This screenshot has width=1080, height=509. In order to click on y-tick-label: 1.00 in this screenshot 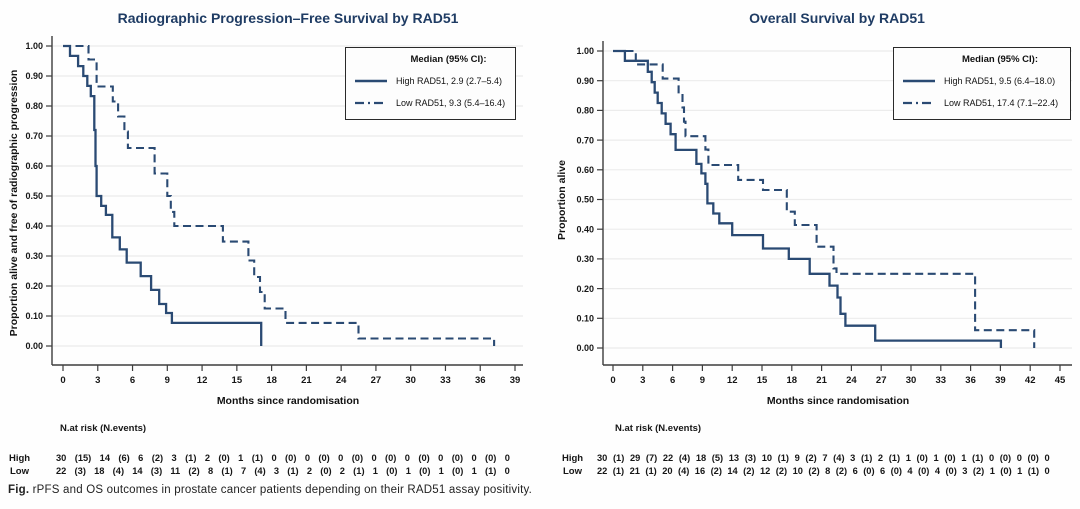, I will do `click(585, 51)`.